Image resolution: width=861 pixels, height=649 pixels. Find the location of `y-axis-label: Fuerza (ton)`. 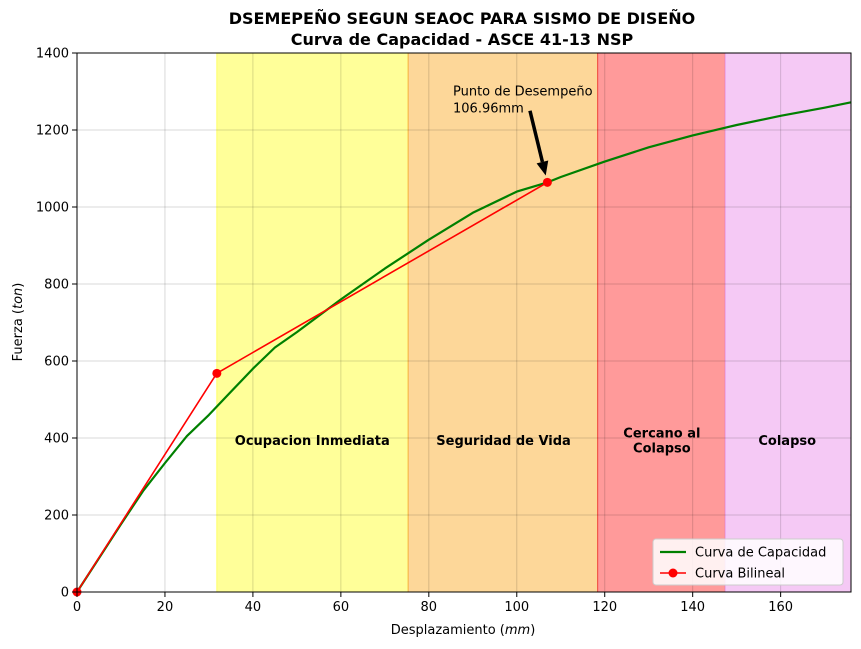

y-axis-label: Fuerza (ton) is located at coordinates (18, 322).